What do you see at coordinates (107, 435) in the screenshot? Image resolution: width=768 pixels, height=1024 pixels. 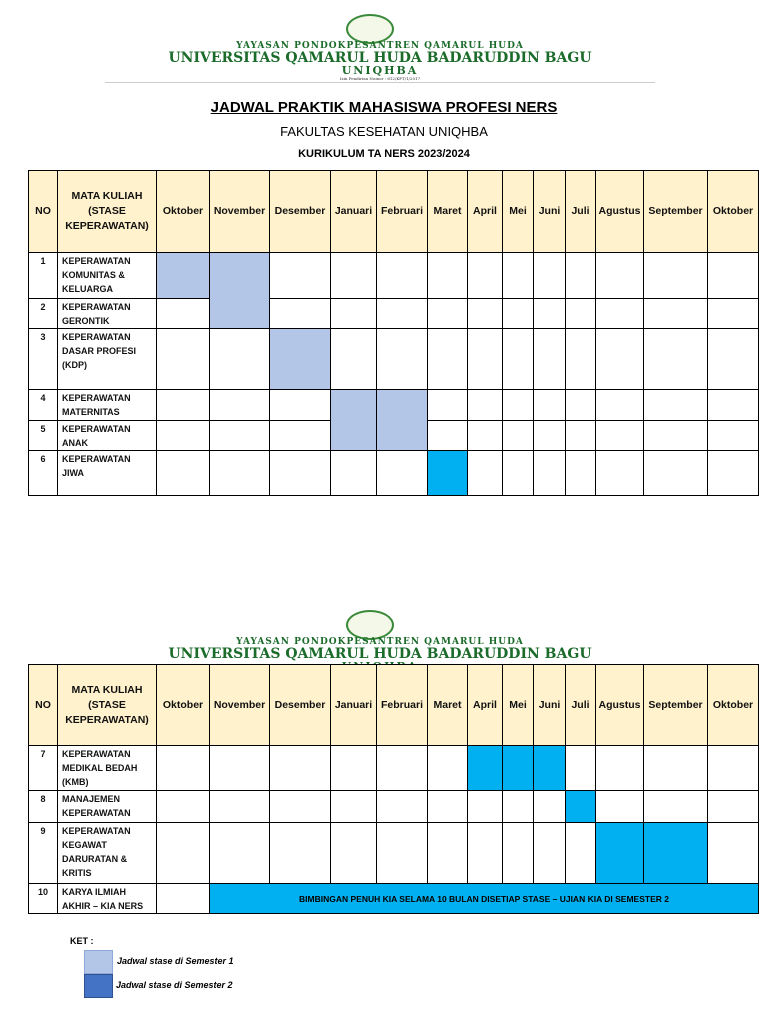 I see `course-name: KEPERAWATAN ANAK` at bounding box center [107, 435].